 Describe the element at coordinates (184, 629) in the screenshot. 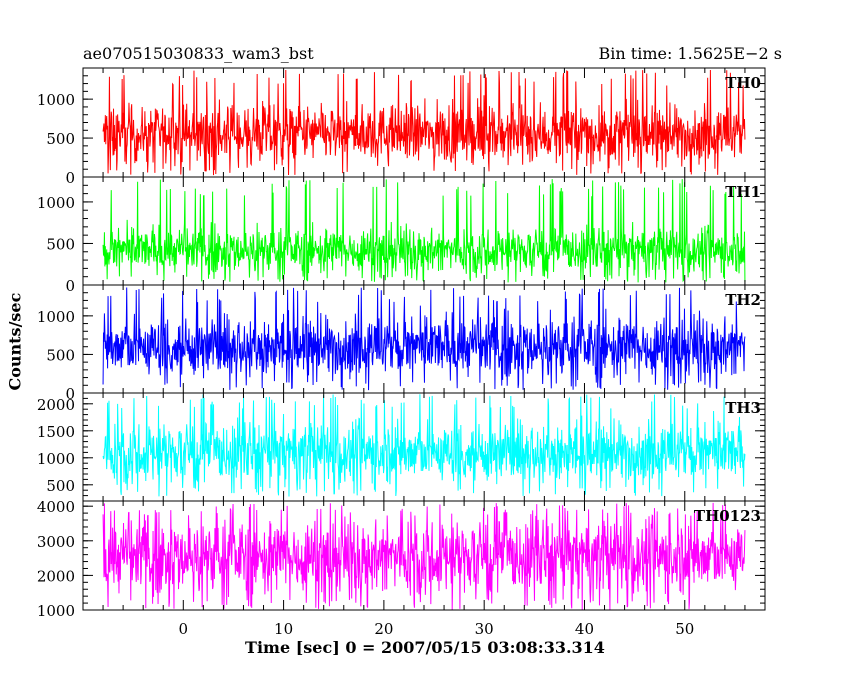

I see `x-tick-label: 0` at that location.